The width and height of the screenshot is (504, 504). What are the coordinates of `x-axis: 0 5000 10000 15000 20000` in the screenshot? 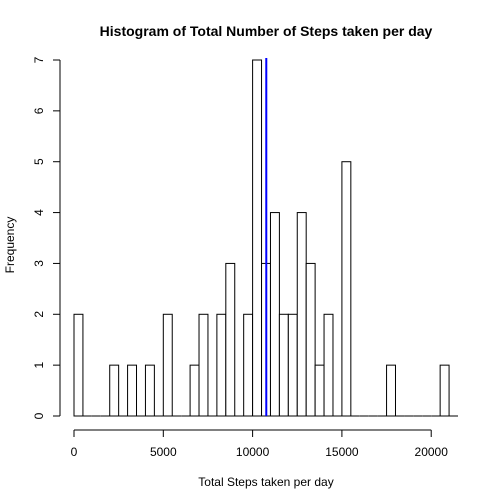 It's located at (260, 444).